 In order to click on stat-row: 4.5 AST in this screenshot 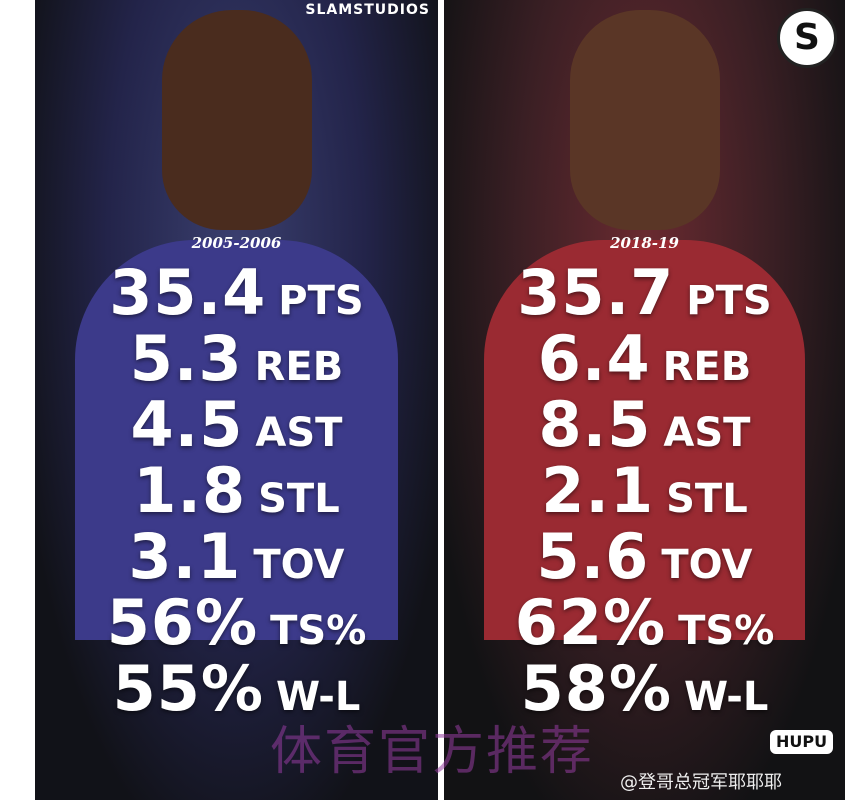, I will do `click(236, 425)`.